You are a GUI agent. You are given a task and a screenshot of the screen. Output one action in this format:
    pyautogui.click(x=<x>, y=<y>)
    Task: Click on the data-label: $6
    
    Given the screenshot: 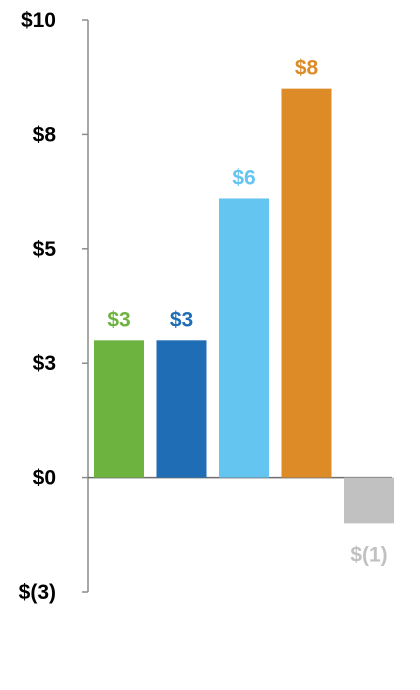 What is the action you would take?
    pyautogui.click(x=243, y=177)
    